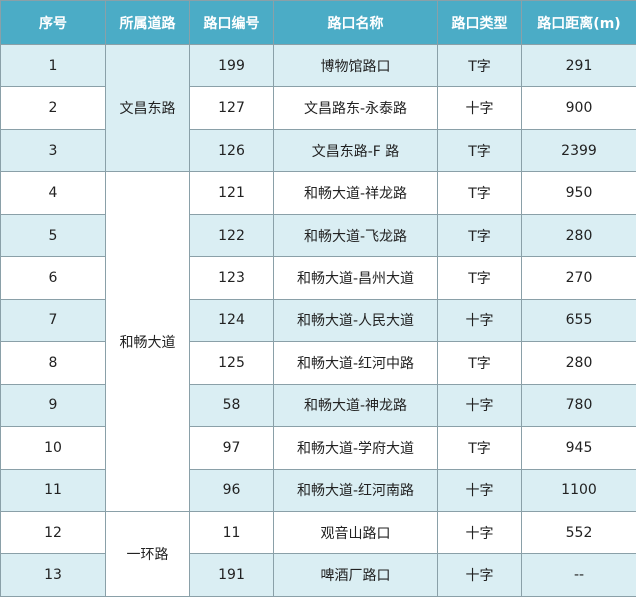 The width and height of the screenshot is (636, 597). Describe the element at coordinates (53, 532) in the screenshot. I see `serial-cell: 12` at that location.